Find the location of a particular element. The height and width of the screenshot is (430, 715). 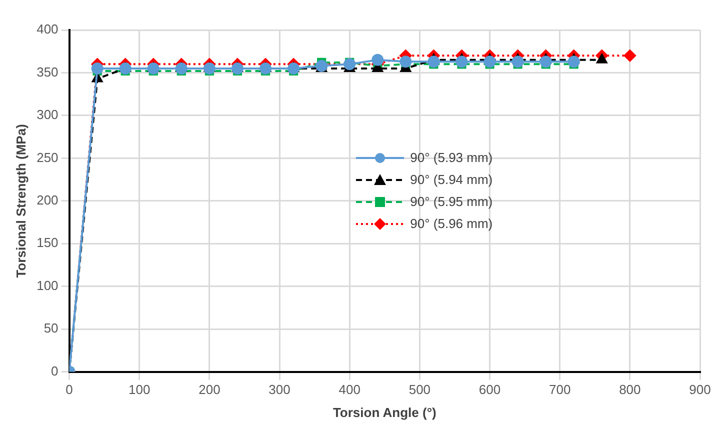

x-tick-label: 600 is located at coordinates (489, 390).